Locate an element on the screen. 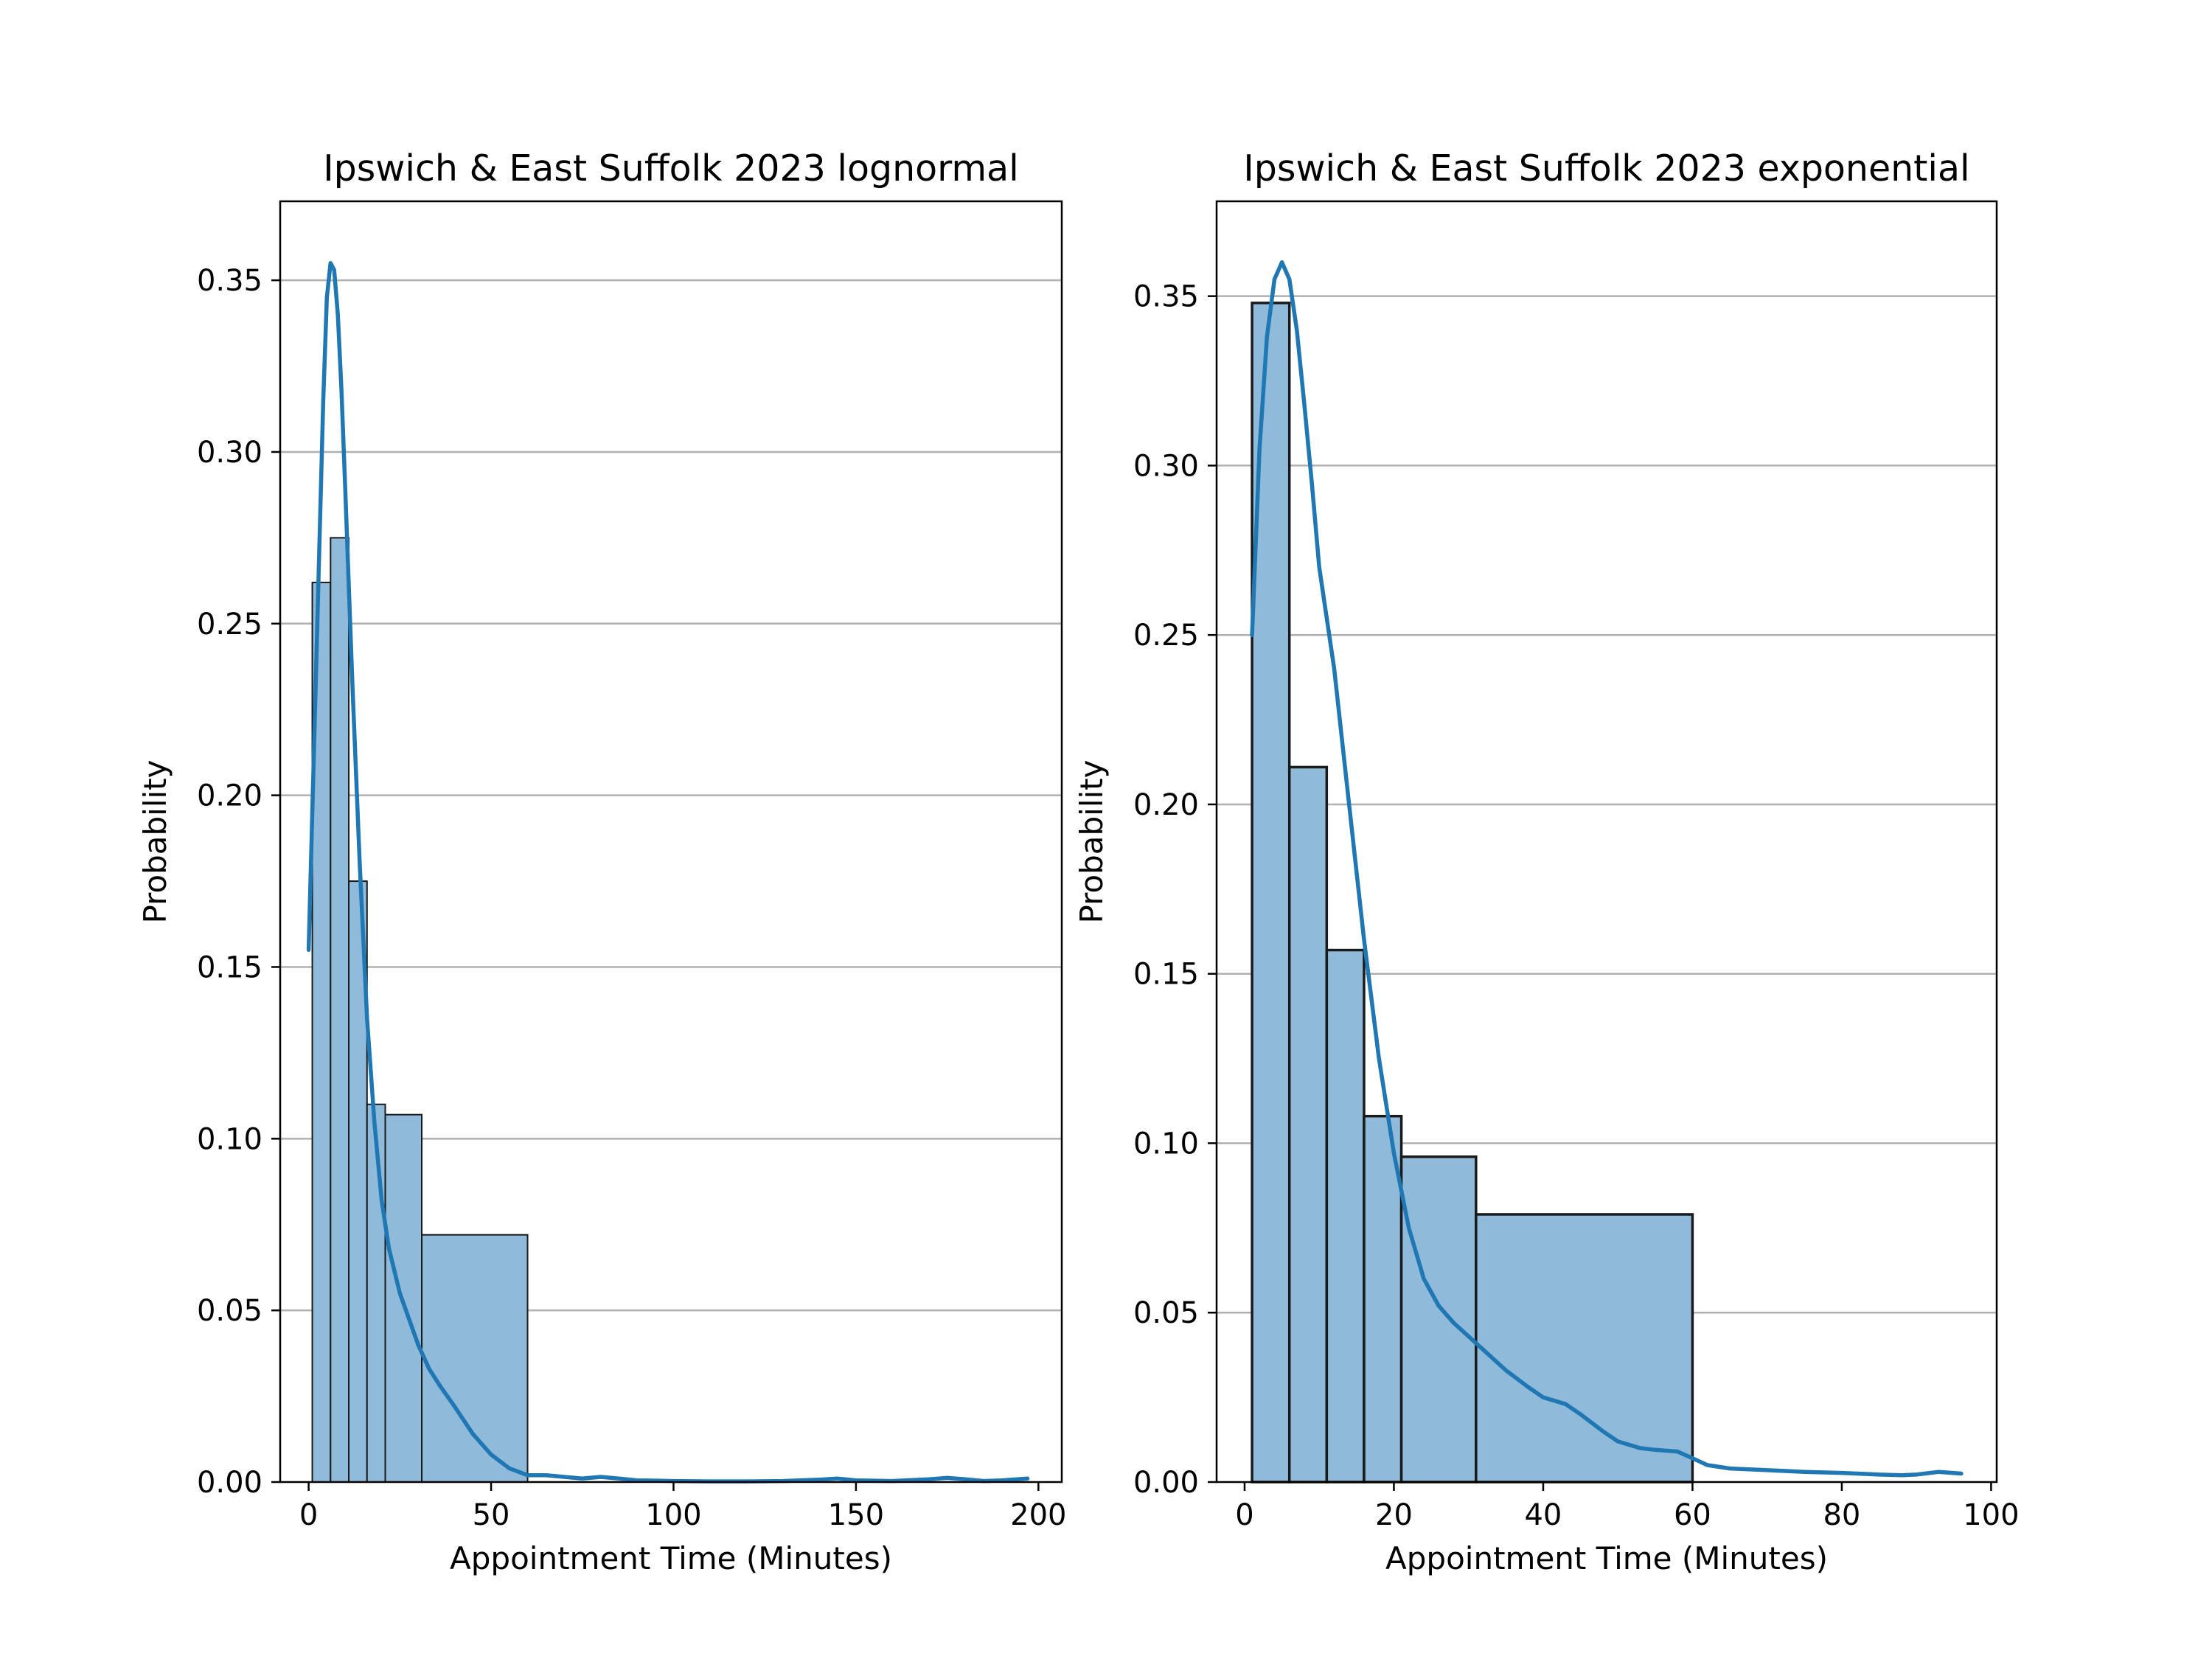 This screenshot has width=2212, height=1659. chart-title: Ipswich & East Suffolk 2023 lognormal is located at coordinates (671, 168).